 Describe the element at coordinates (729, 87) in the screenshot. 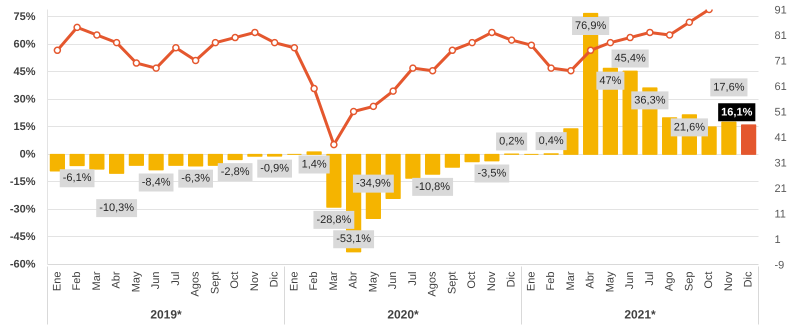

I see `data-label: 17,6%` at that location.